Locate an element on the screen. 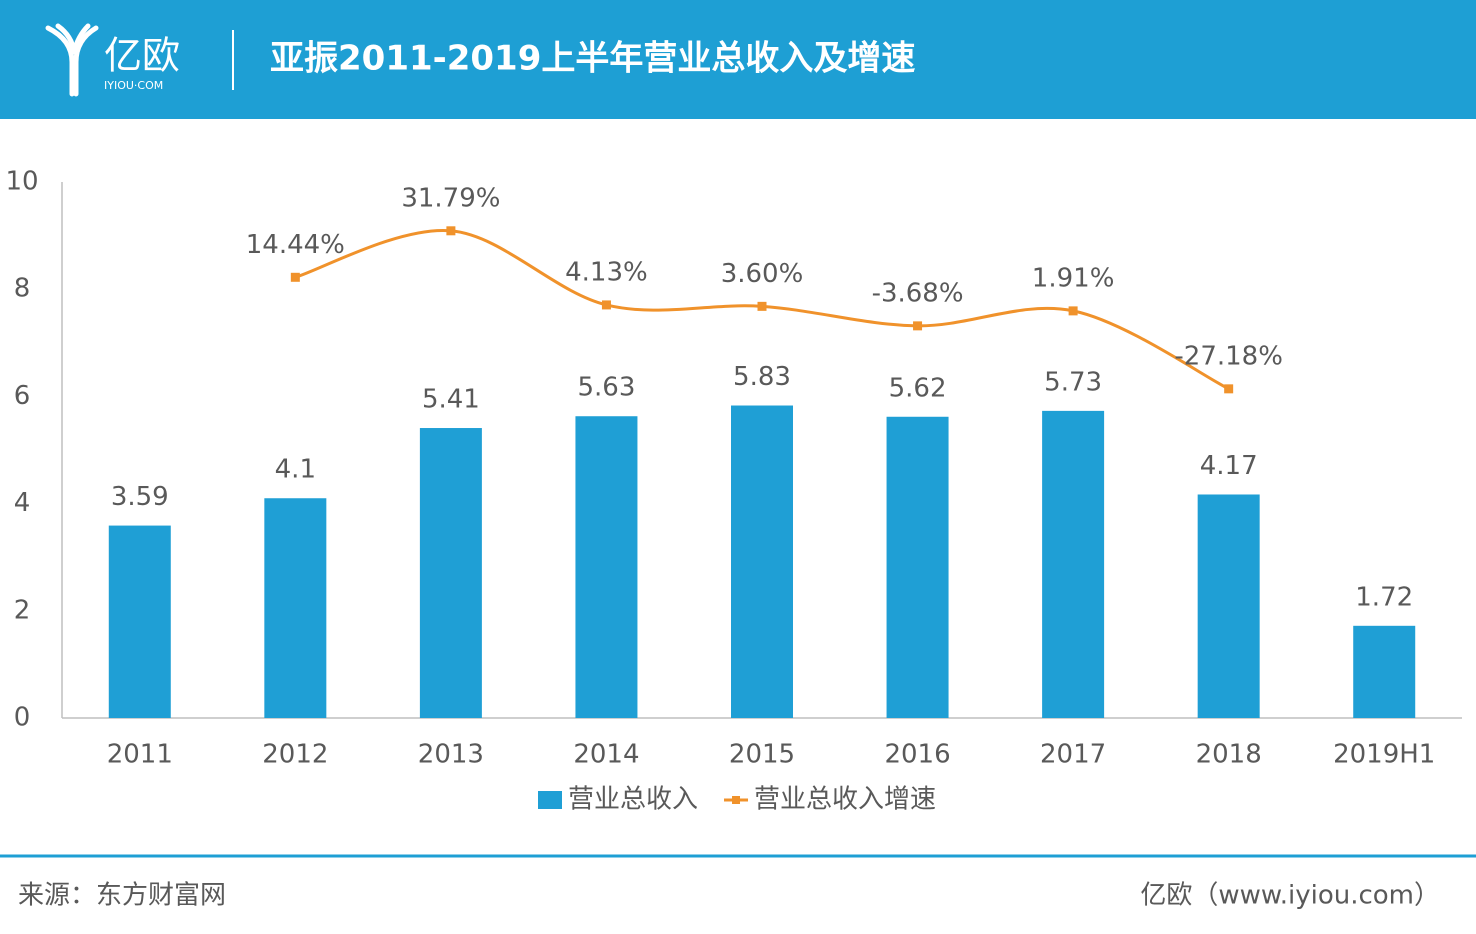 This screenshot has height=934, width=1476. data-label: 5.62 is located at coordinates (918, 388).